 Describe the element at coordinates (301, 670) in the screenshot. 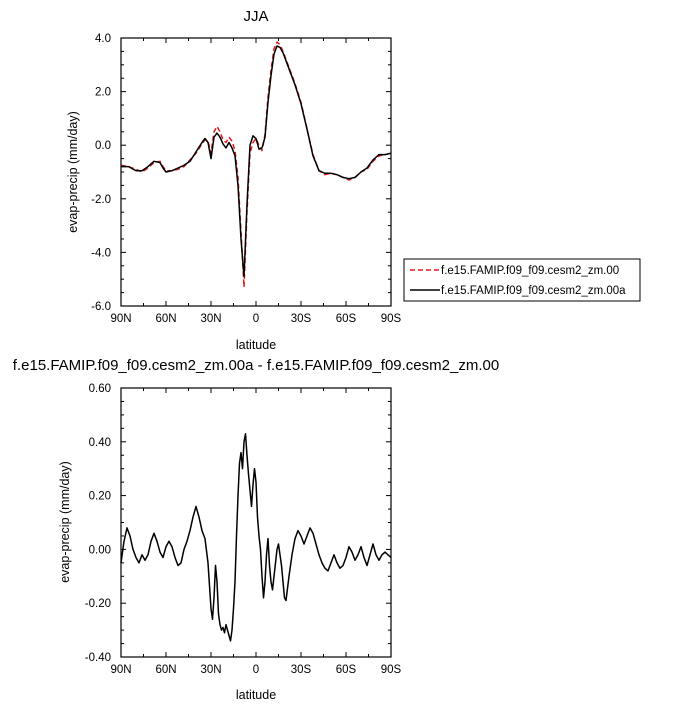

I see `bottom-x-tick-label: 30S` at that location.